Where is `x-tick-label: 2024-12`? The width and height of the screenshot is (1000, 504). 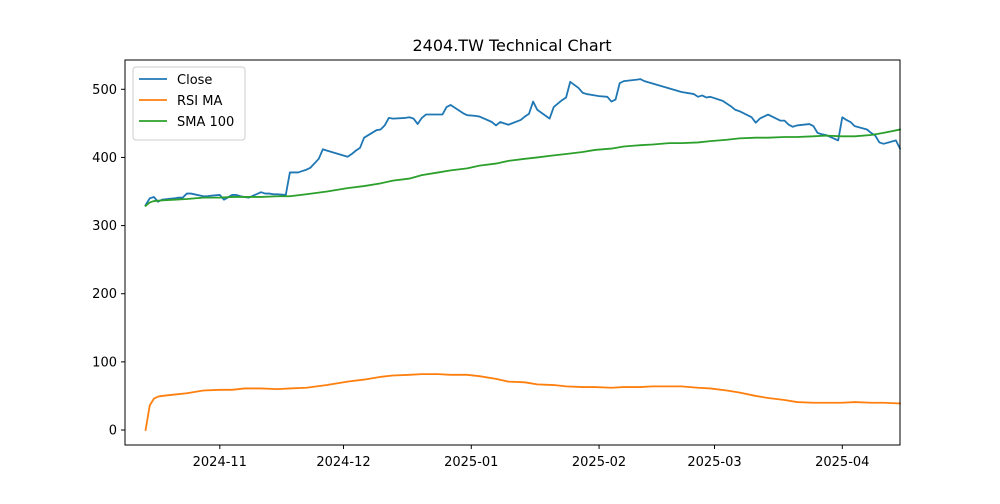 x-tick-label: 2024-12 is located at coordinates (343, 462).